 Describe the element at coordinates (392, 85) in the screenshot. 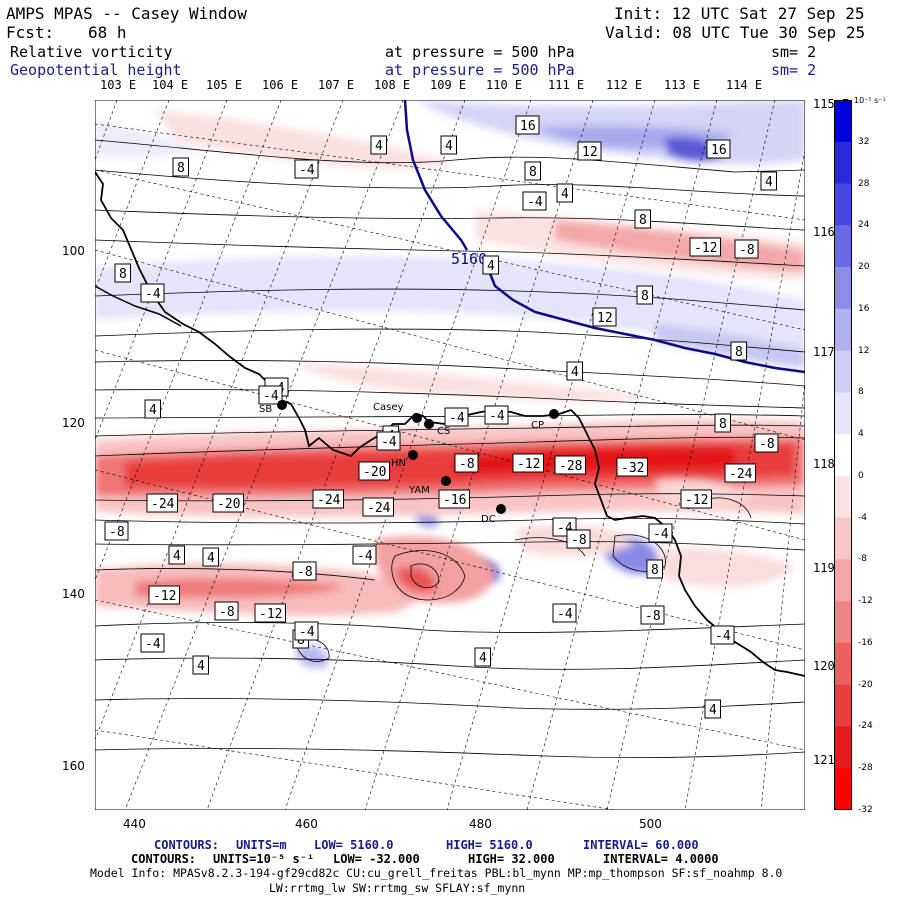

I see `top-lon-label: 108 E` at that location.